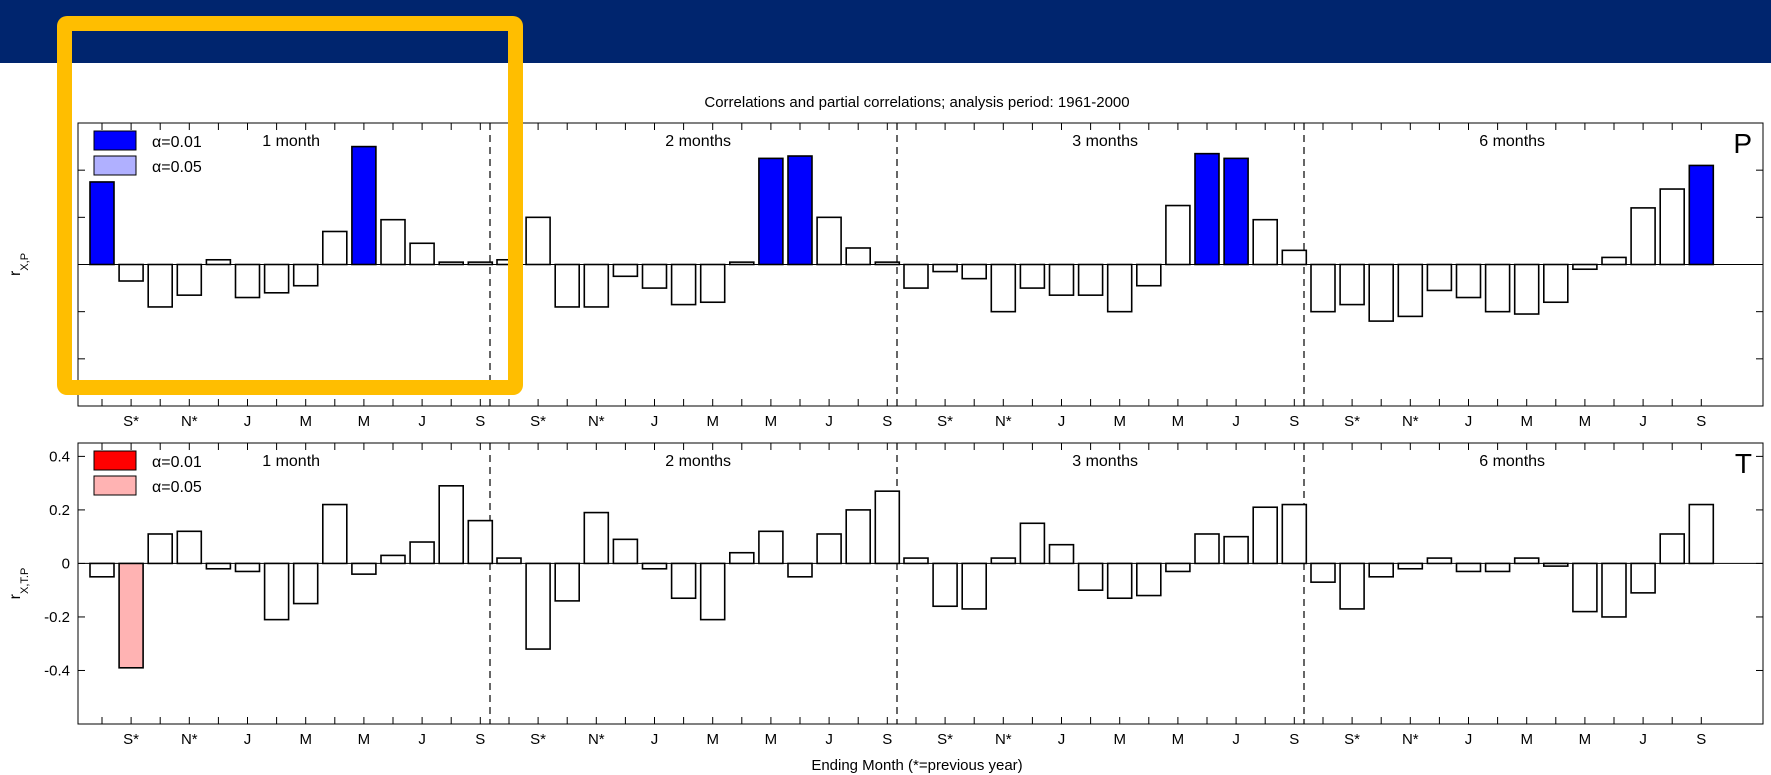 The height and width of the screenshot is (775, 1771). I want to click on legend-label: α=0.05, so click(177, 167).